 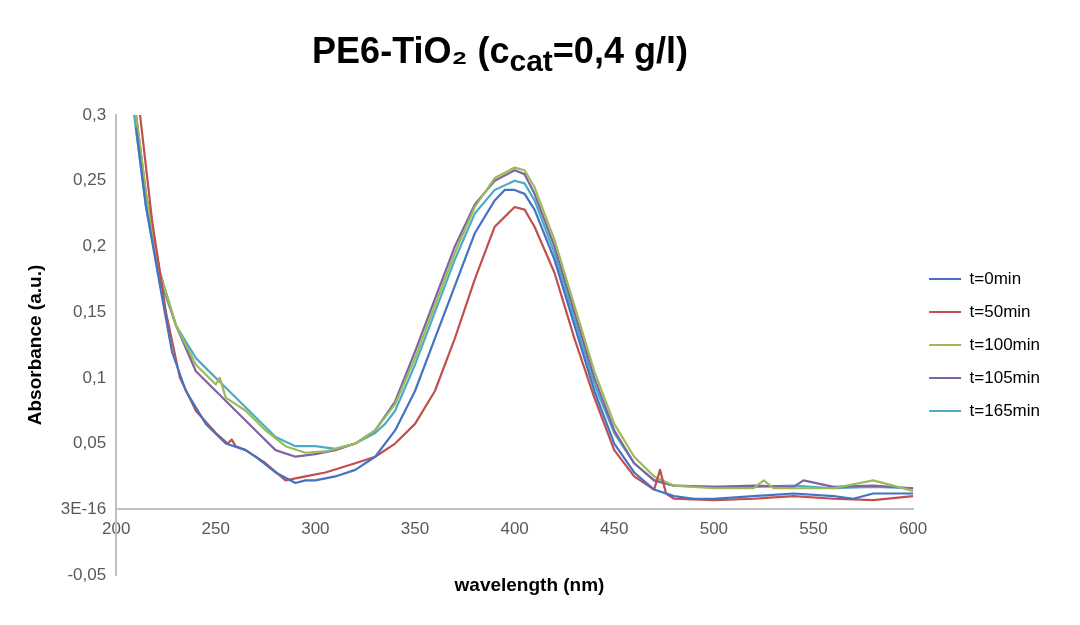 What do you see at coordinates (116, 529) in the screenshot?
I see `x-tick-label: 200` at bounding box center [116, 529].